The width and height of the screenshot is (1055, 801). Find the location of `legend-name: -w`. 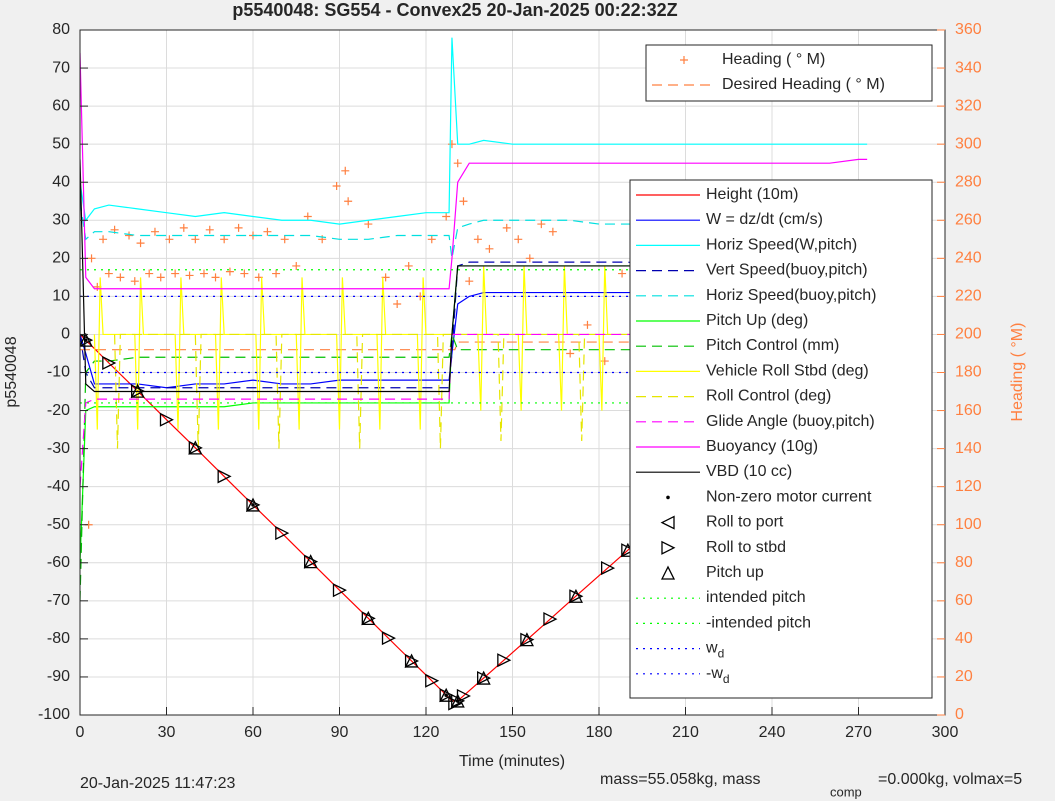

legend-name: -w is located at coordinates (714, 673).